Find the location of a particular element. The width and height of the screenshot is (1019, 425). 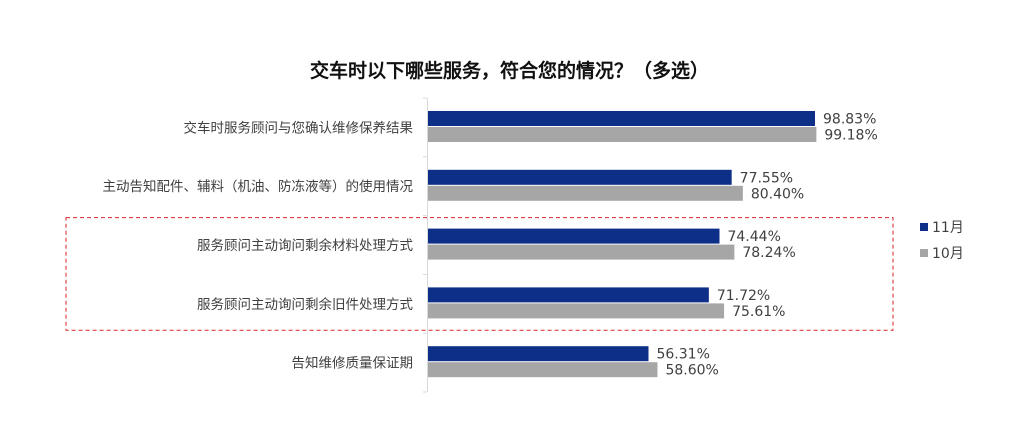

chart-title: 交车时以下哪些服务，符合您的情况？（多选） is located at coordinates (509, 71).